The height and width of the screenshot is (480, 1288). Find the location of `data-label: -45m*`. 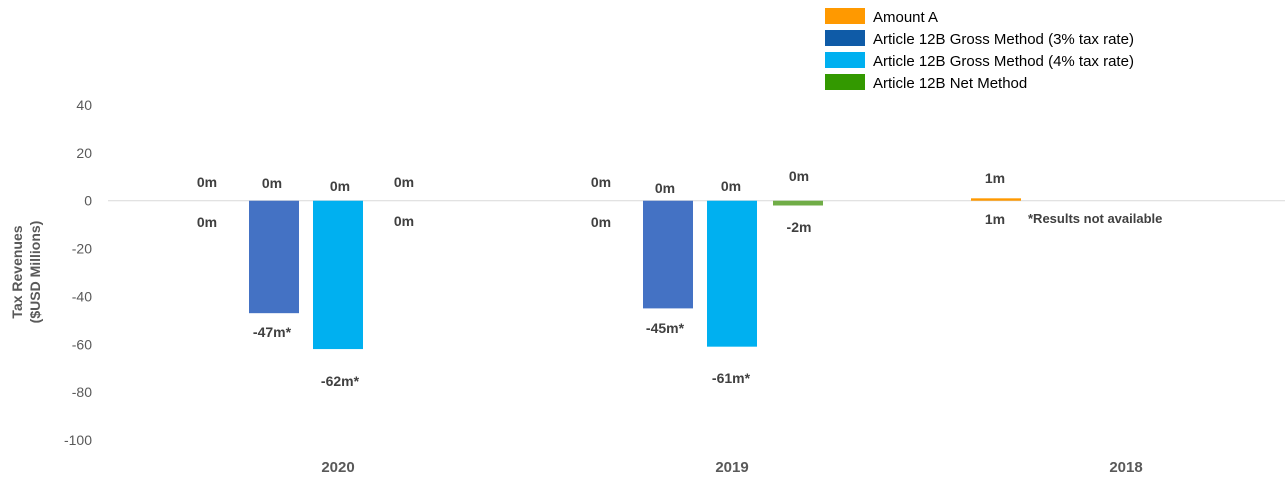

data-label: -45m* is located at coordinates (665, 328).